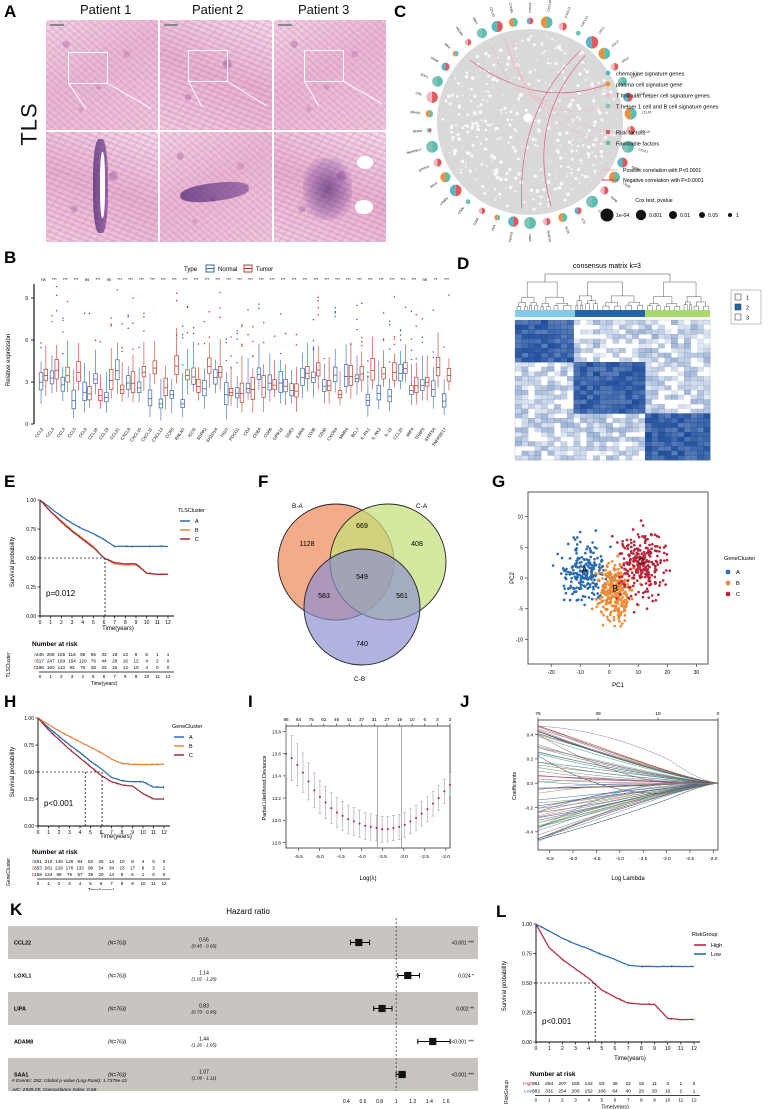 Image resolution: width=774 pixels, height=1109 pixels. What do you see at coordinates (118, 629) in the screenshot?
I see `panel-e-xlabel: Time(years)` at bounding box center [118, 629].